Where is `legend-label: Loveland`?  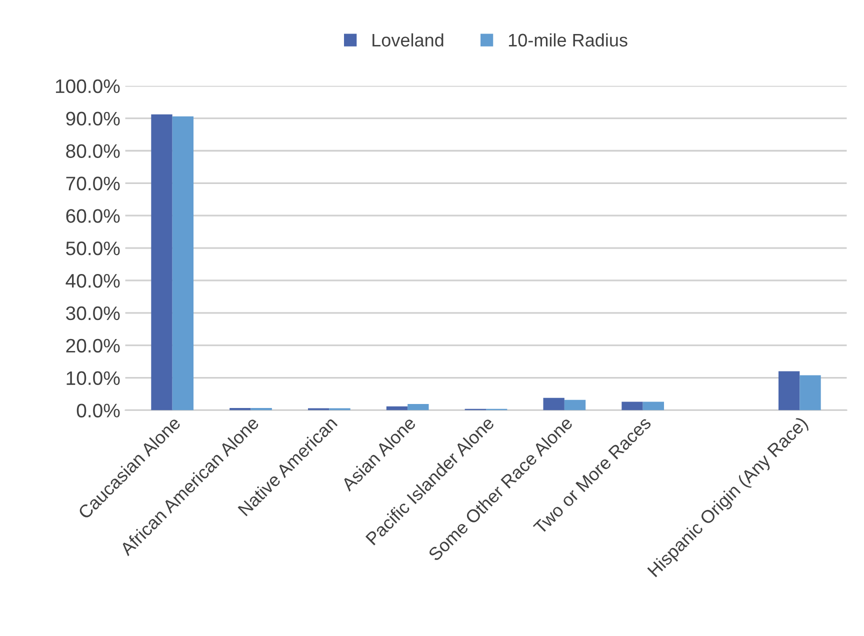
legend-label: Loveland is located at coordinates (408, 40).